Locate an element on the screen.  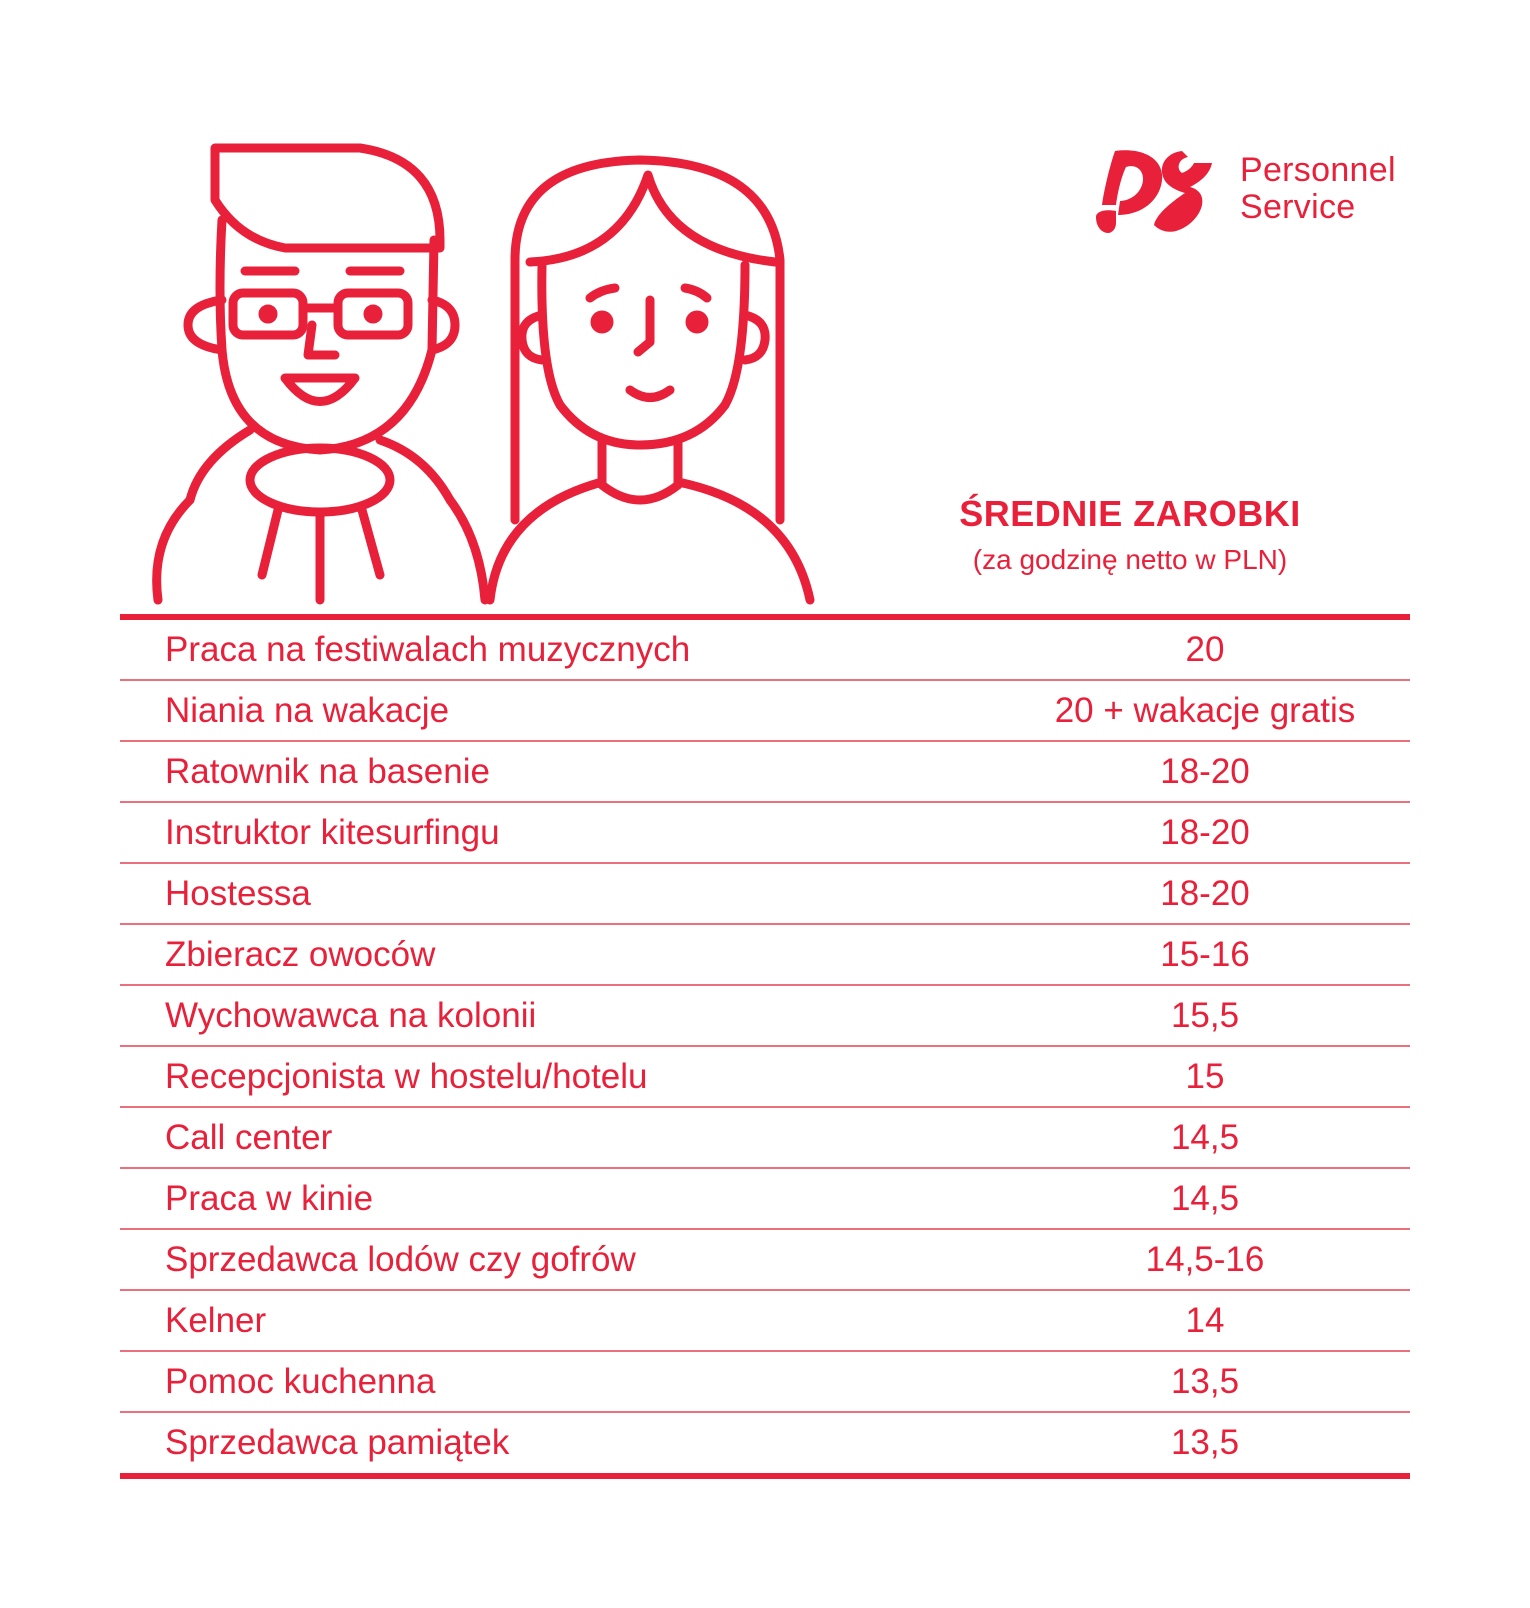
brand-name: Personnel Service is located at coordinates (1318, 189).